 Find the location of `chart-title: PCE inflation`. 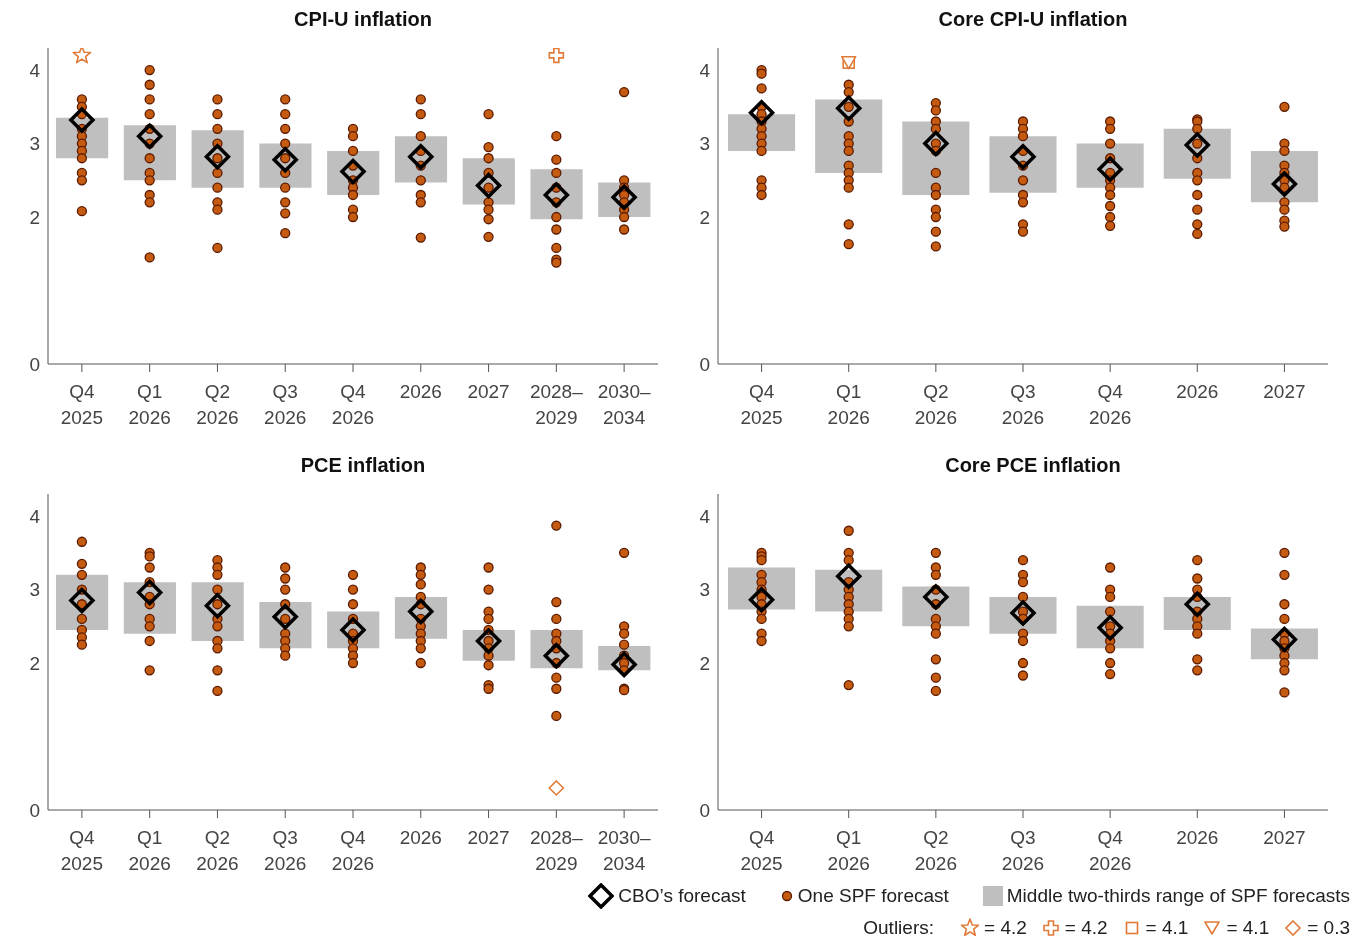

chart-title: PCE inflation is located at coordinates (363, 466).